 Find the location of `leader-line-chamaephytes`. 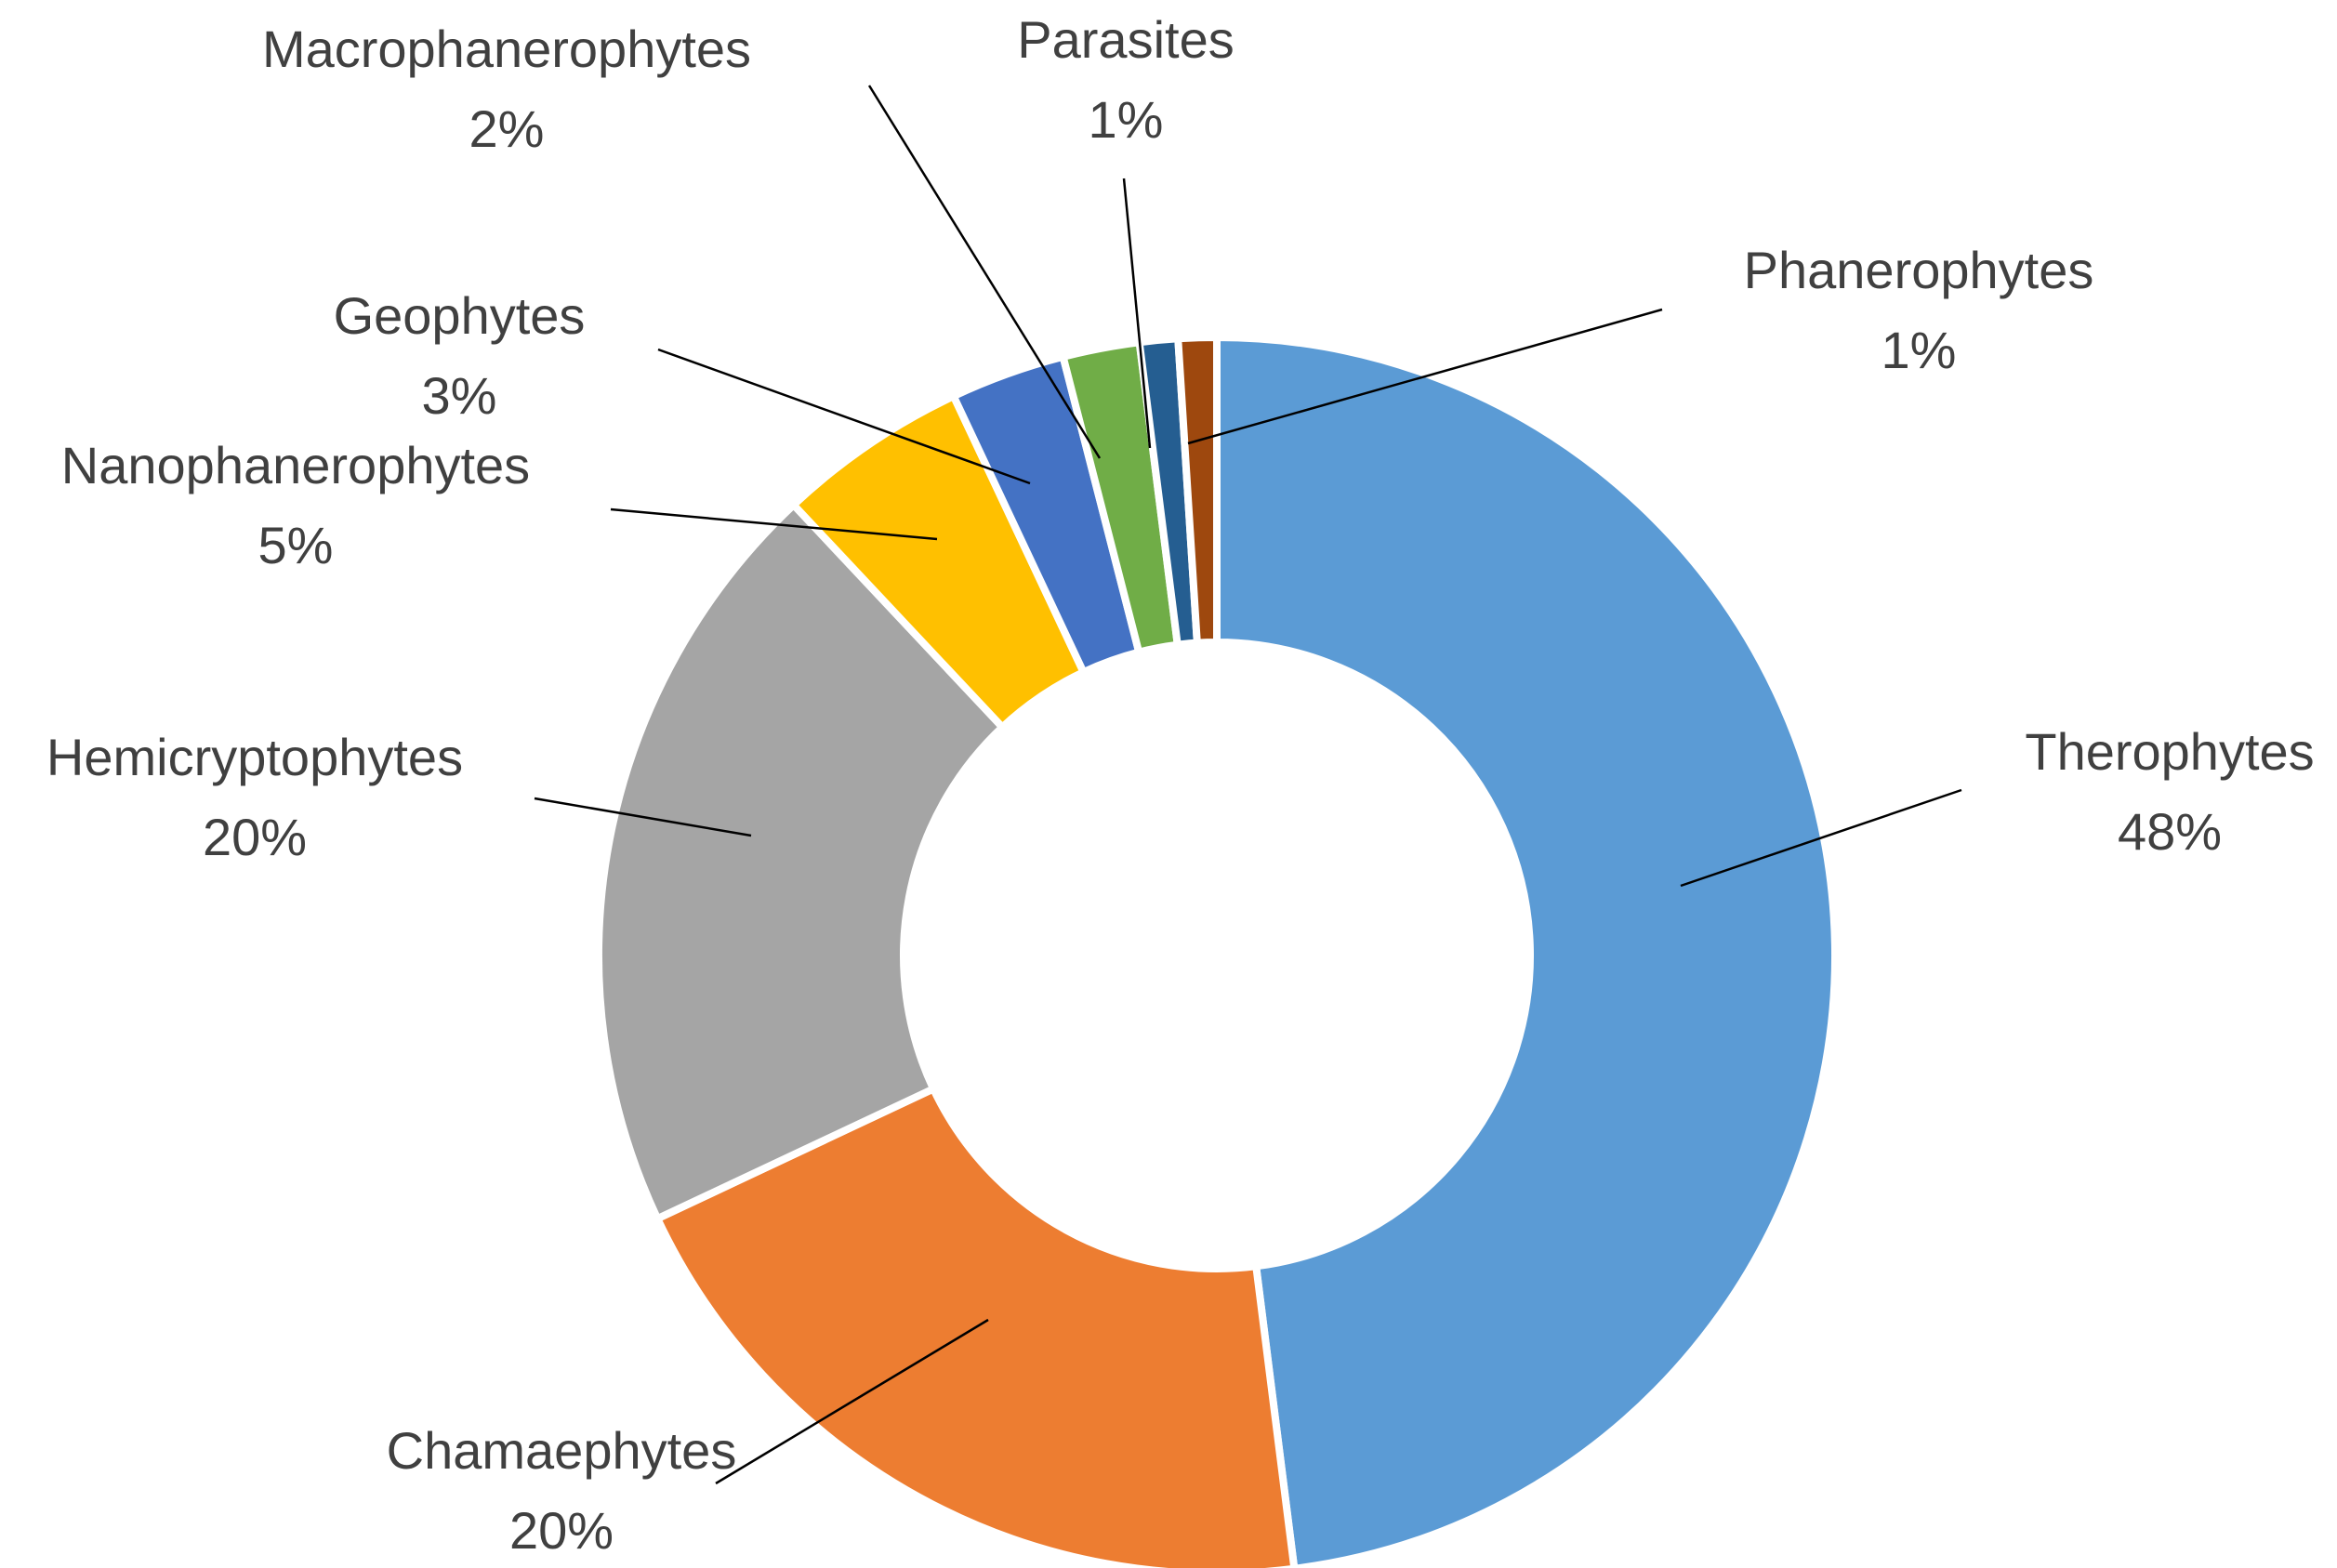

leader-line-chamaephytes is located at coordinates (852, 1402).